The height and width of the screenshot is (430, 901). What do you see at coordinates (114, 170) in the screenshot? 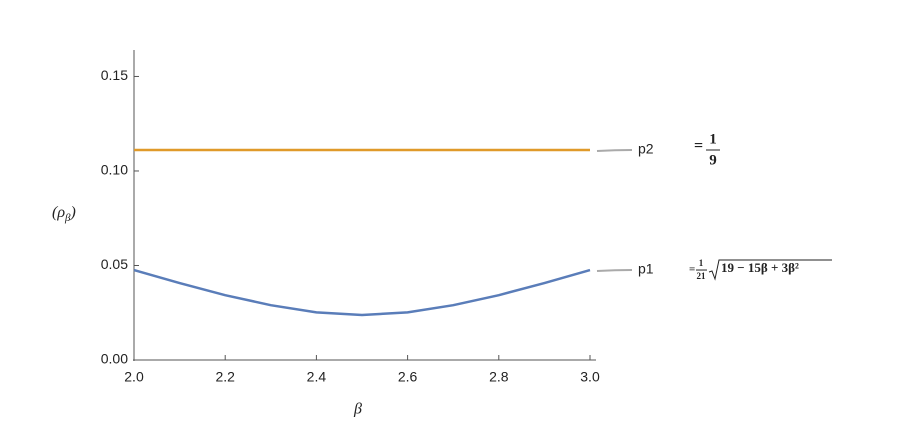
I see `y-tick-label: 0.10` at bounding box center [114, 170].